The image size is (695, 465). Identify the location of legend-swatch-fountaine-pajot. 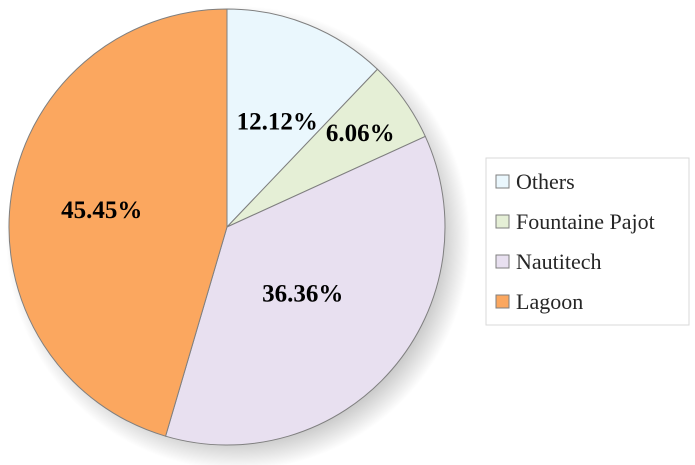
(502, 221).